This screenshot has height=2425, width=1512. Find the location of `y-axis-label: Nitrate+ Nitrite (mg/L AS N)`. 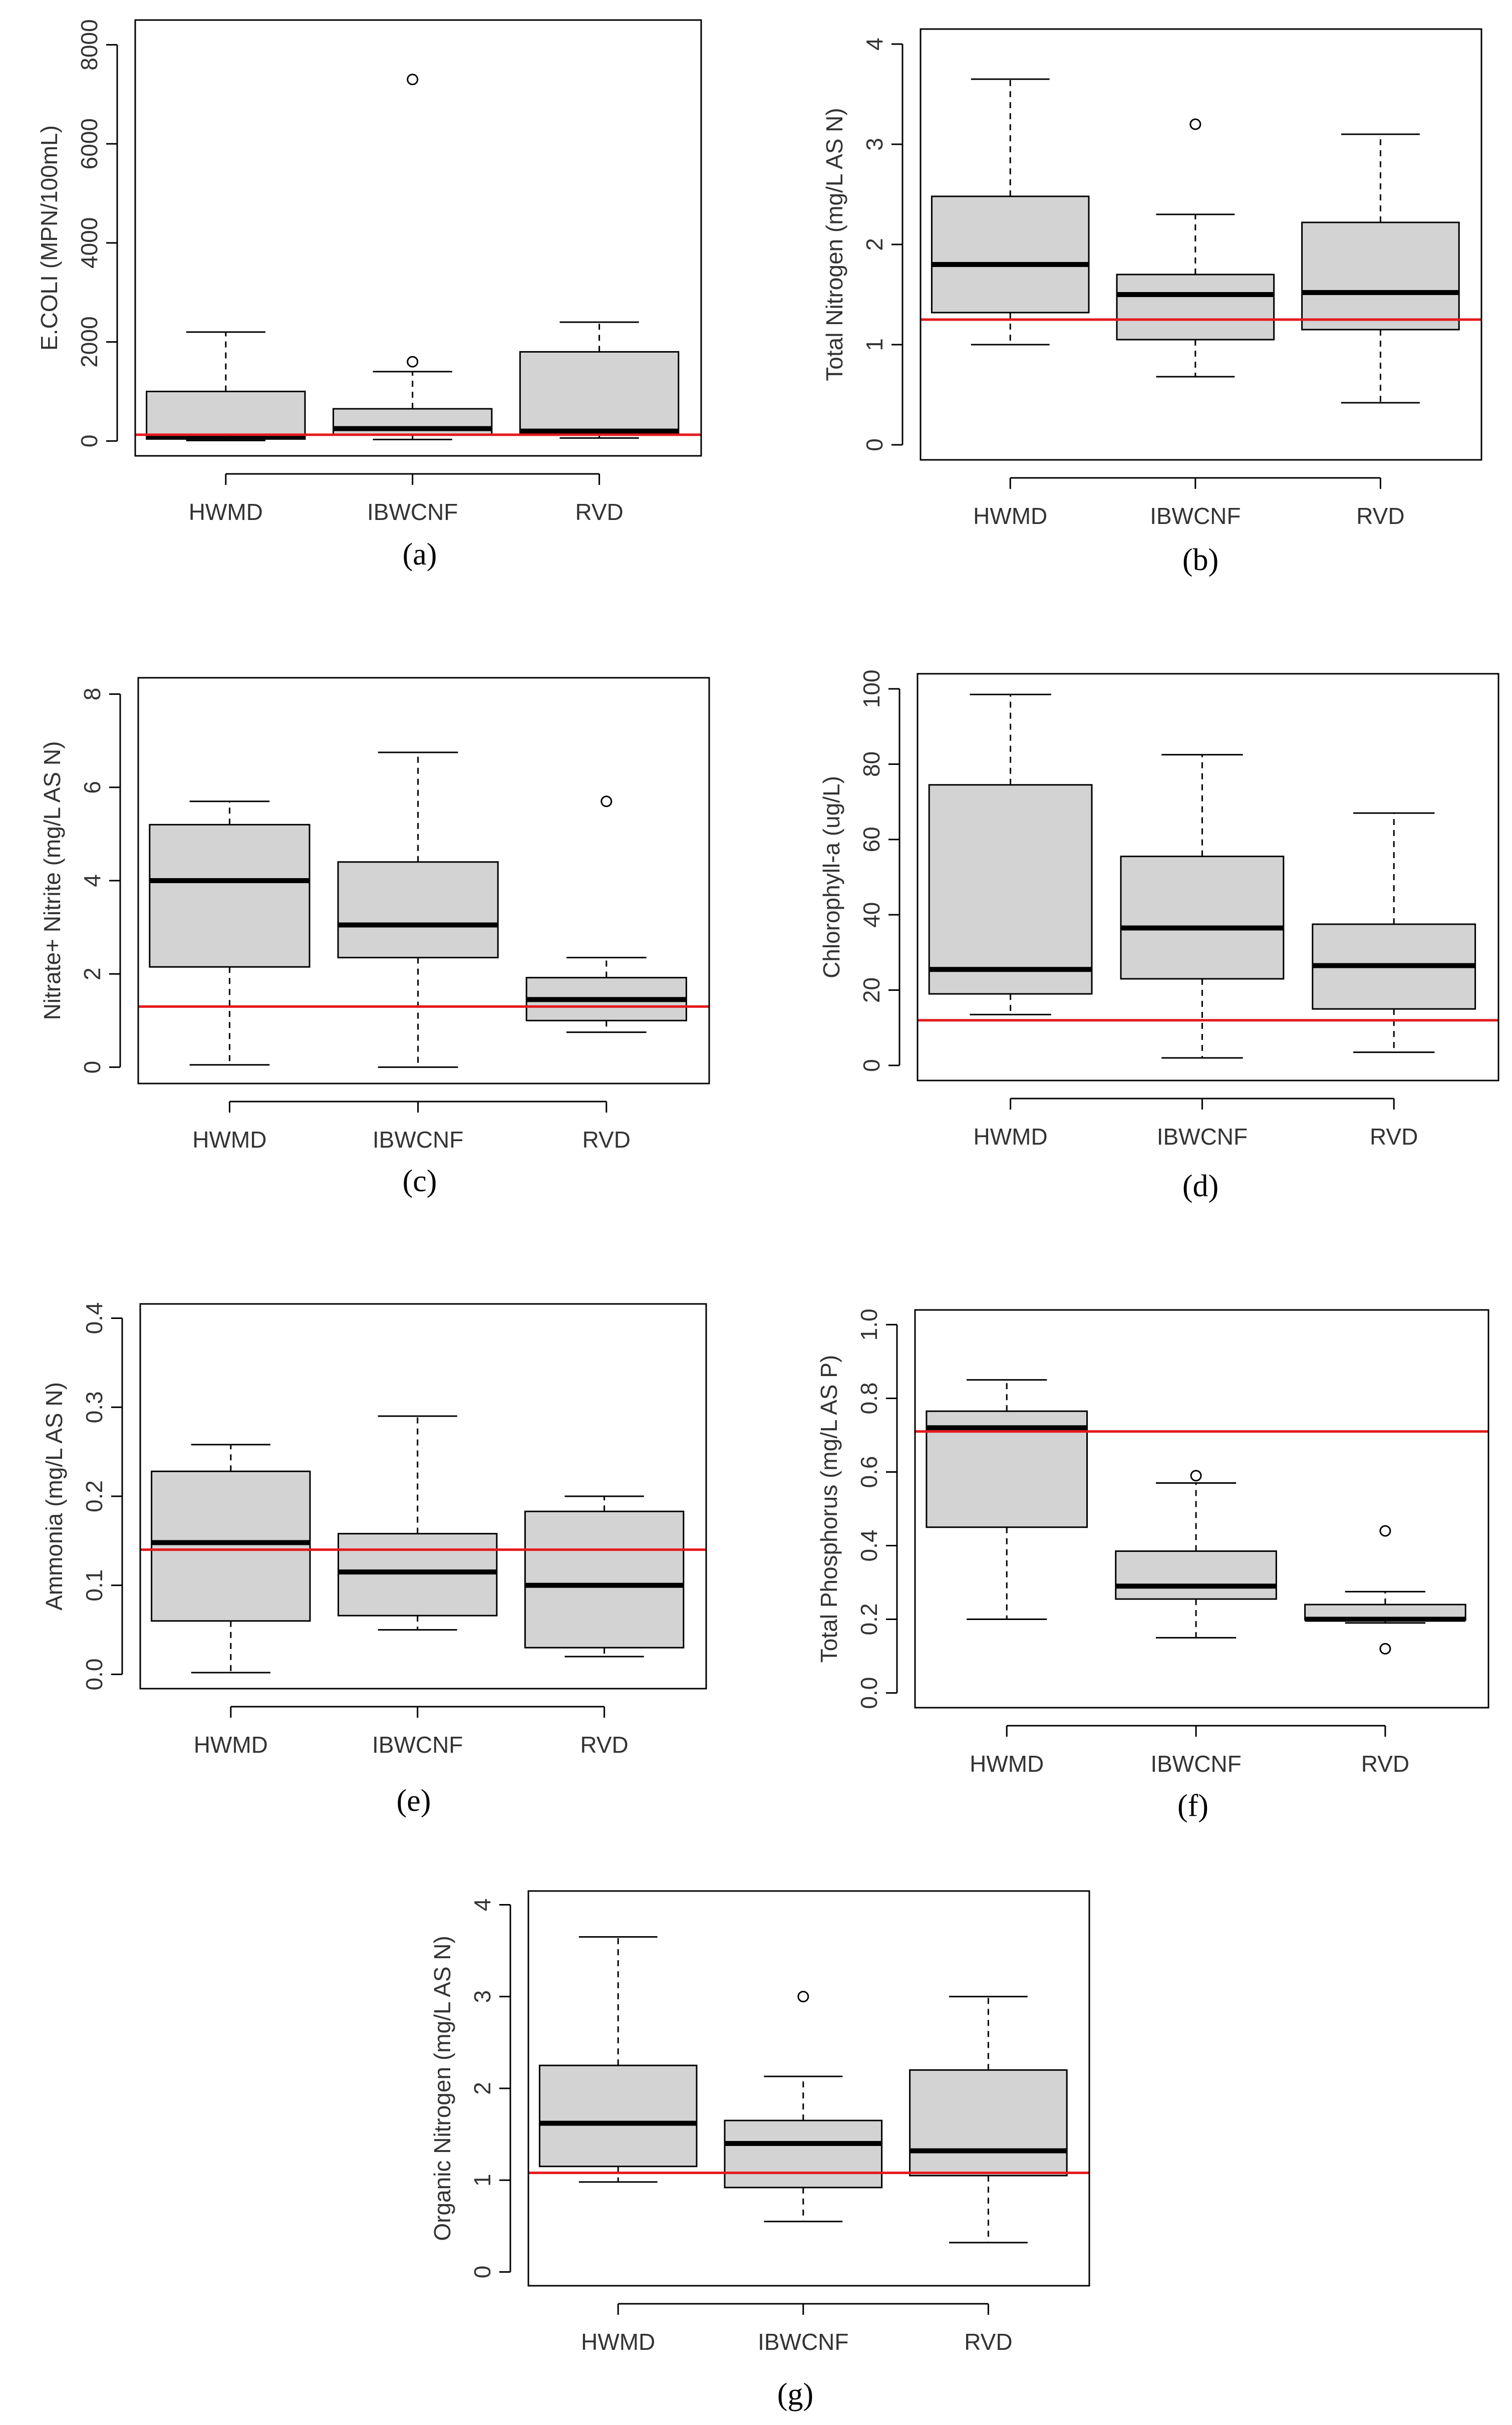

y-axis-label: Nitrate+ Nitrite (mg/L AS N) is located at coordinates (52, 880).